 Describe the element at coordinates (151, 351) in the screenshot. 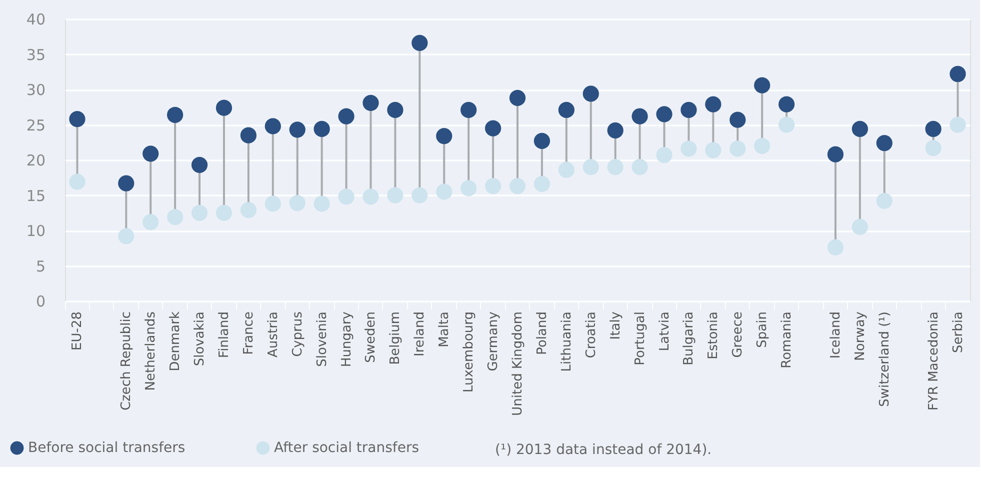

I see `x-tick-label: Netherlands` at that location.